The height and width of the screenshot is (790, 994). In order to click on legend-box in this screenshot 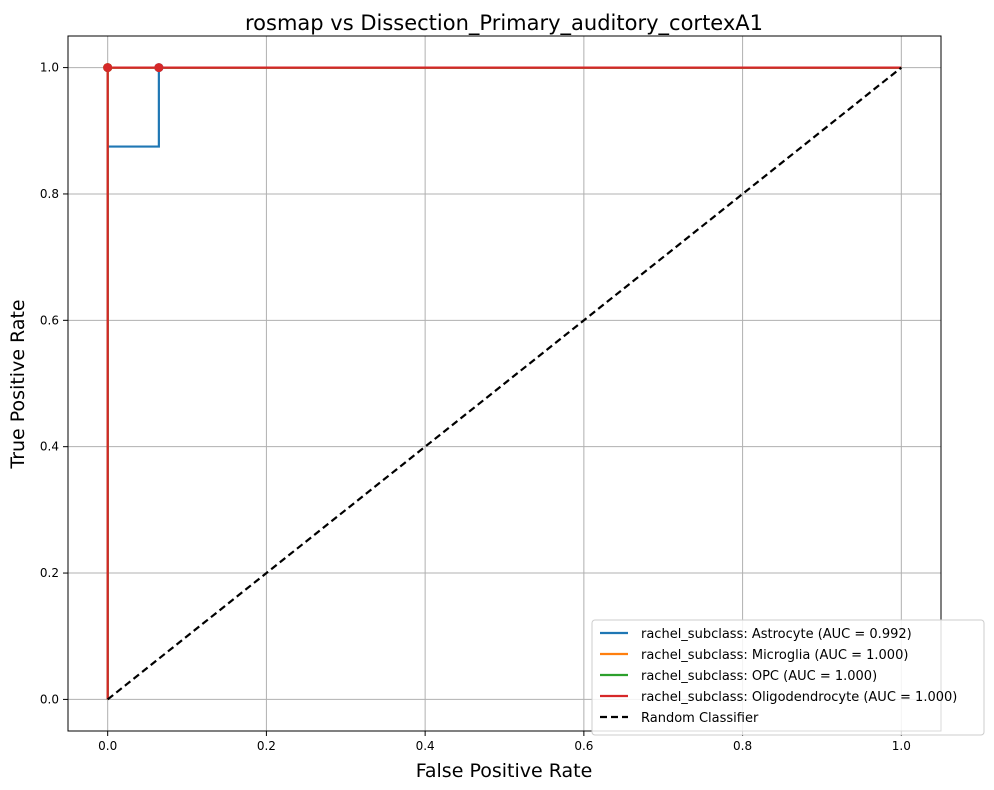, I will do `click(788, 677)`.